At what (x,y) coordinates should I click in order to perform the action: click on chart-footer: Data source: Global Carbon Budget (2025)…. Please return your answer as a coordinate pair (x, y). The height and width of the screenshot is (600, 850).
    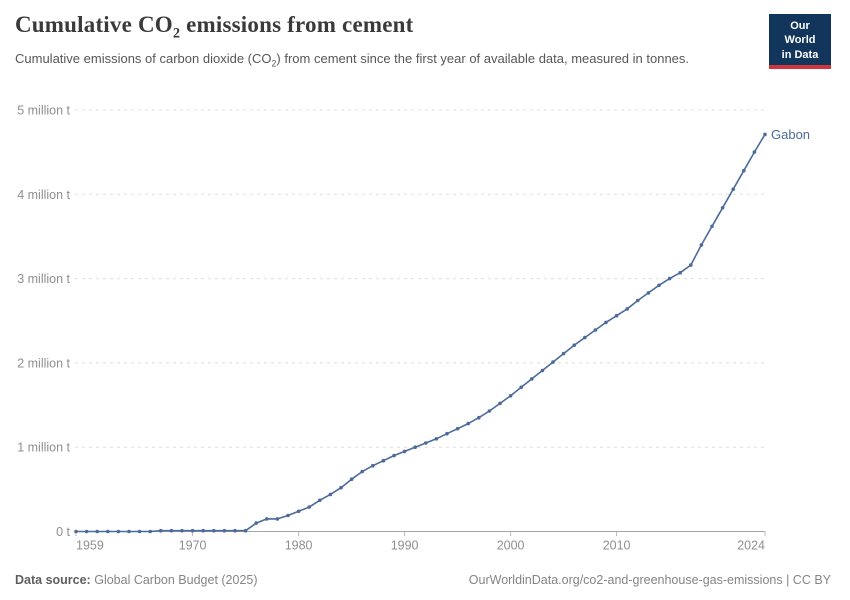
    Looking at the image, I should click on (423, 580).